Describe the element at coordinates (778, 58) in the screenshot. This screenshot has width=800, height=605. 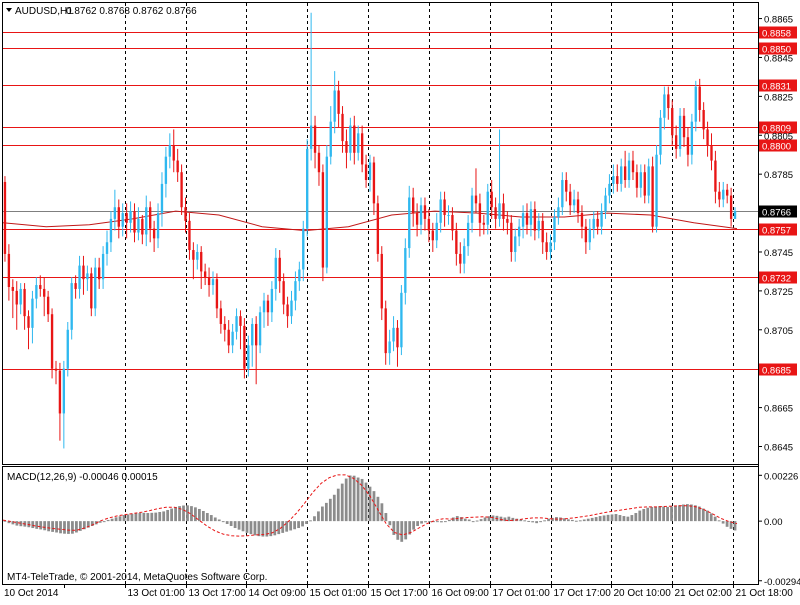
I see `price-tick-label: 0.8845` at that location.